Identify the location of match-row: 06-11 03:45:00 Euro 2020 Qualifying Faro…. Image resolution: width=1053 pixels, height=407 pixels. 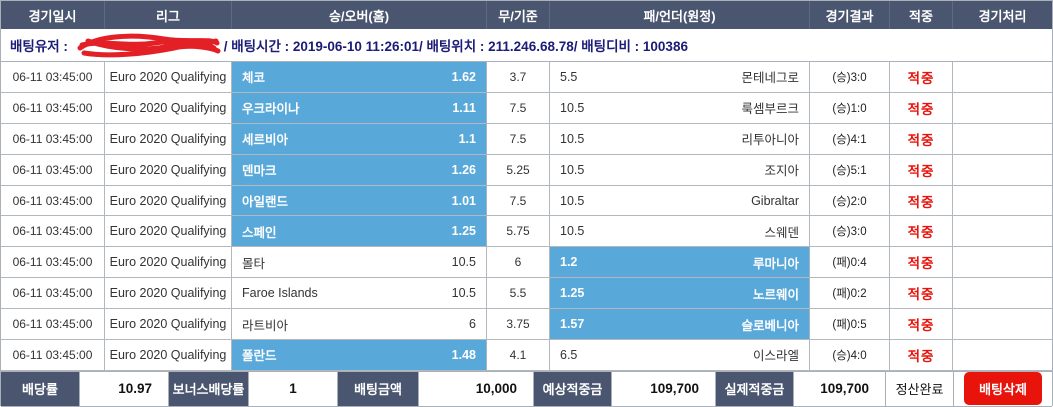
(526, 294).